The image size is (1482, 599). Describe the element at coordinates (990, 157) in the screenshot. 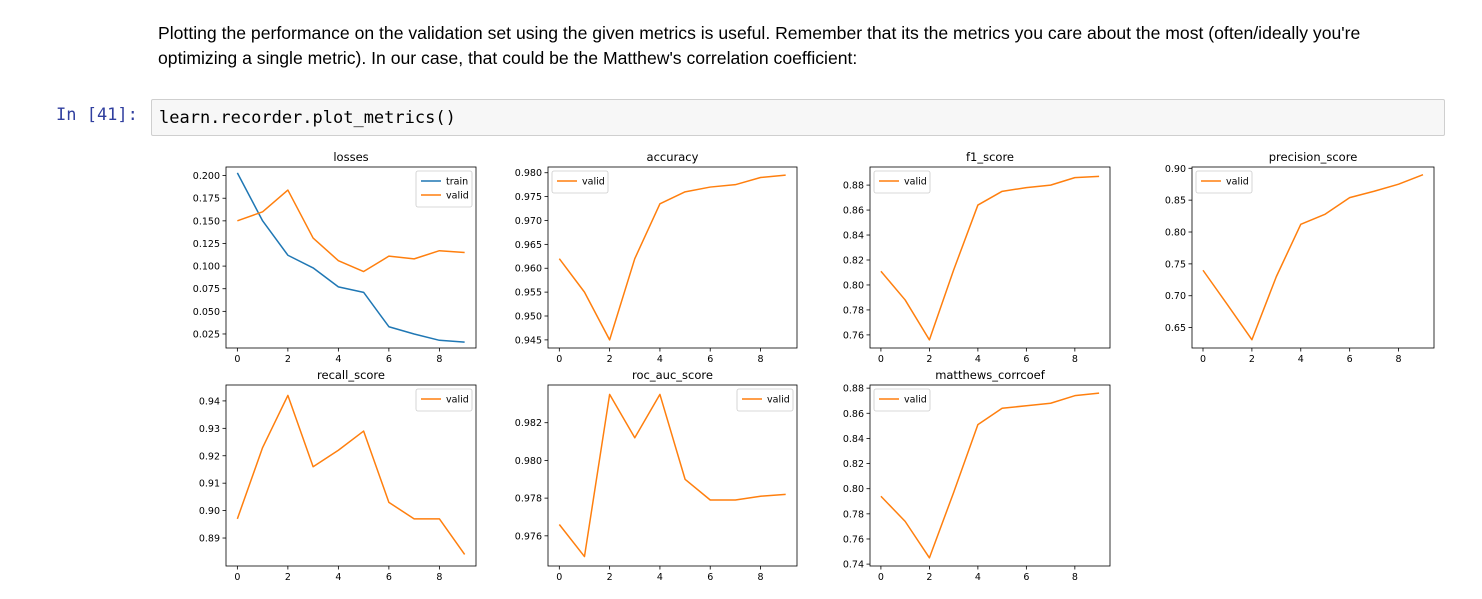

I see `chart-title: f1_score` at that location.